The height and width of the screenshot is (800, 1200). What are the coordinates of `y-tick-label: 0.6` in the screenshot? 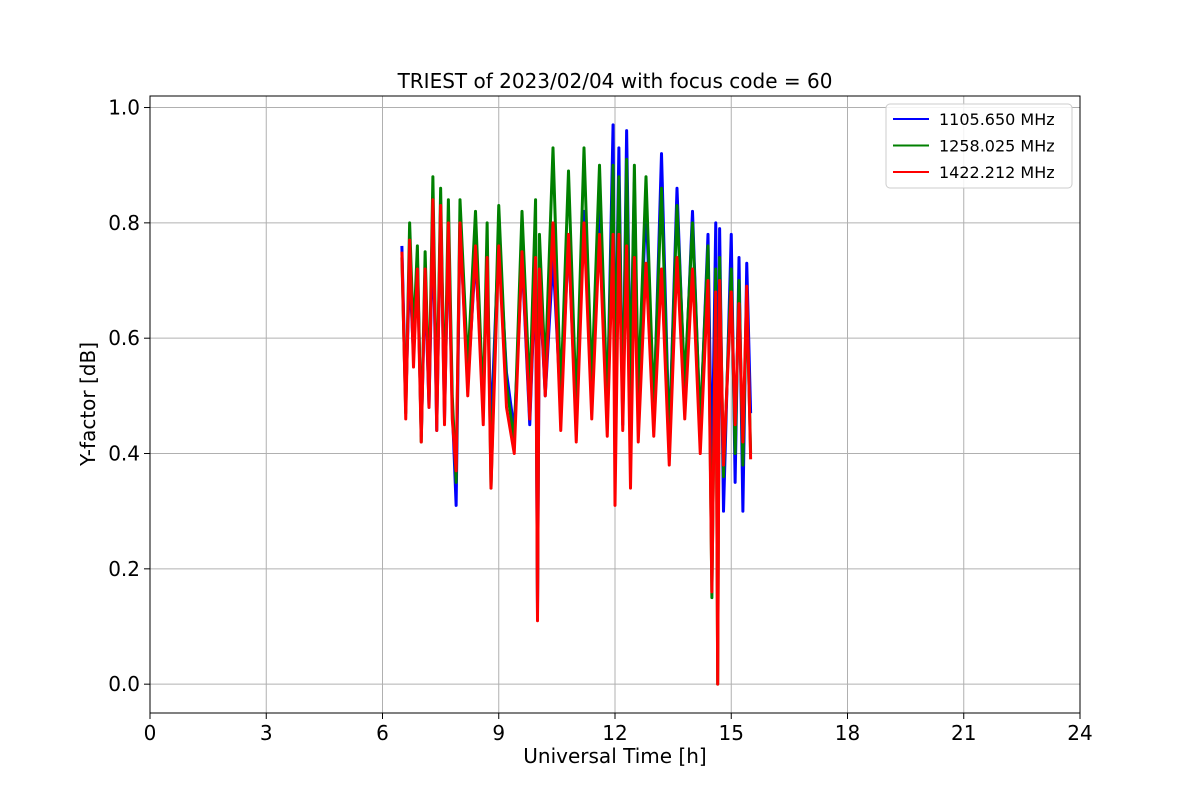 It's located at (124, 338).